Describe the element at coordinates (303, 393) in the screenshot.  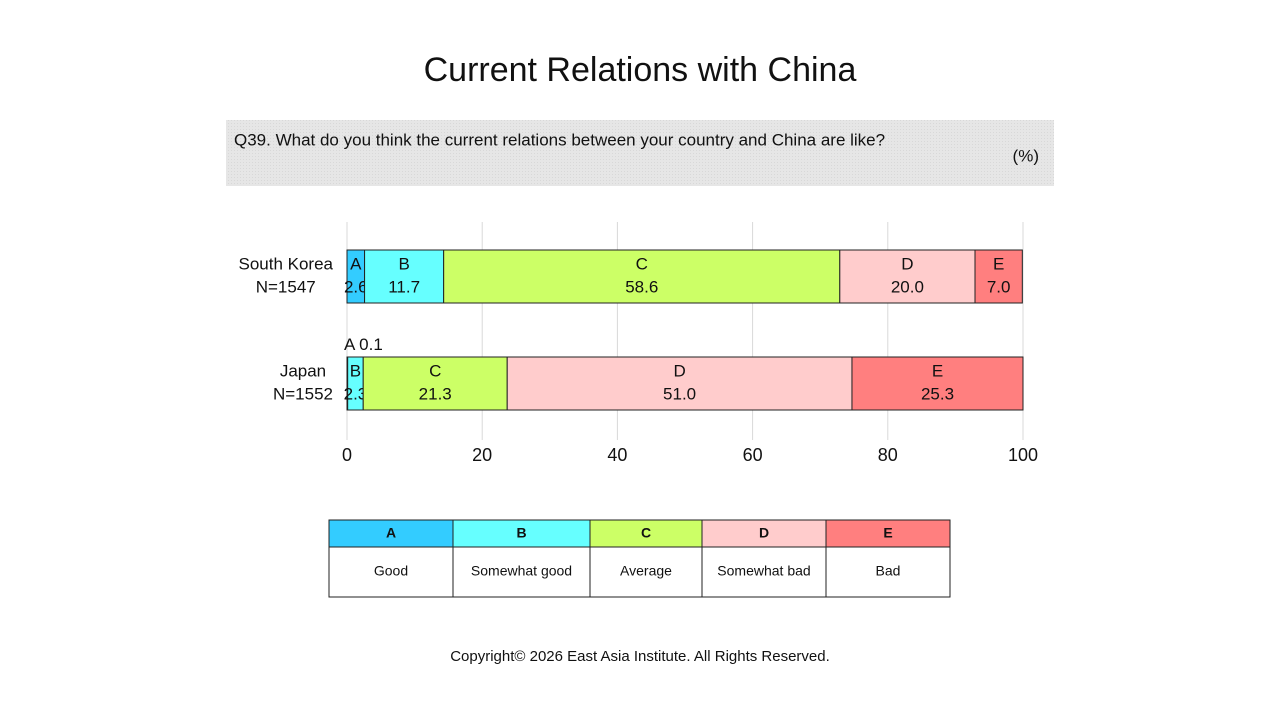
I see `sample-size: N=1552` at that location.